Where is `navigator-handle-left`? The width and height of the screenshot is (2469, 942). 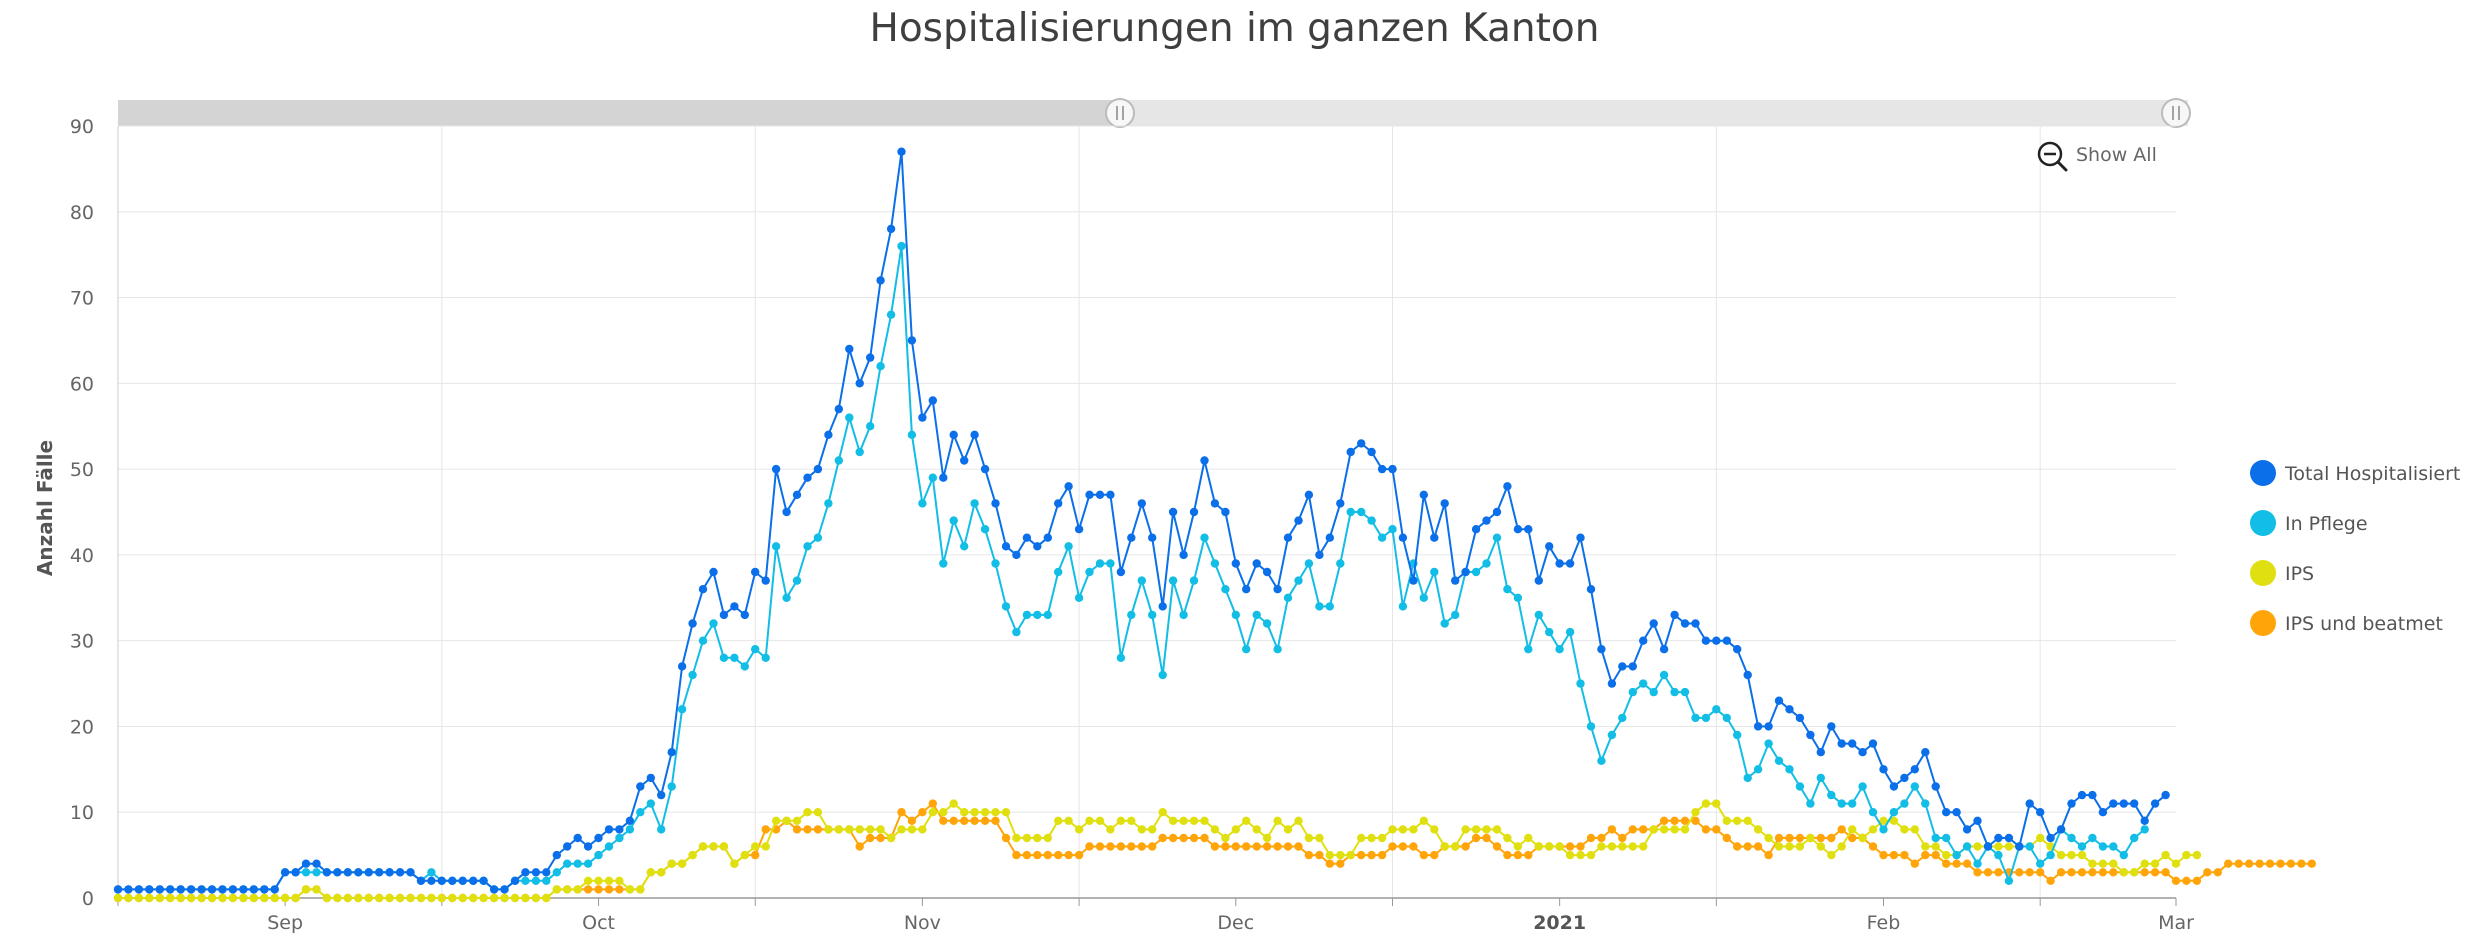
navigator-handle-left is located at coordinates (1120, 113).